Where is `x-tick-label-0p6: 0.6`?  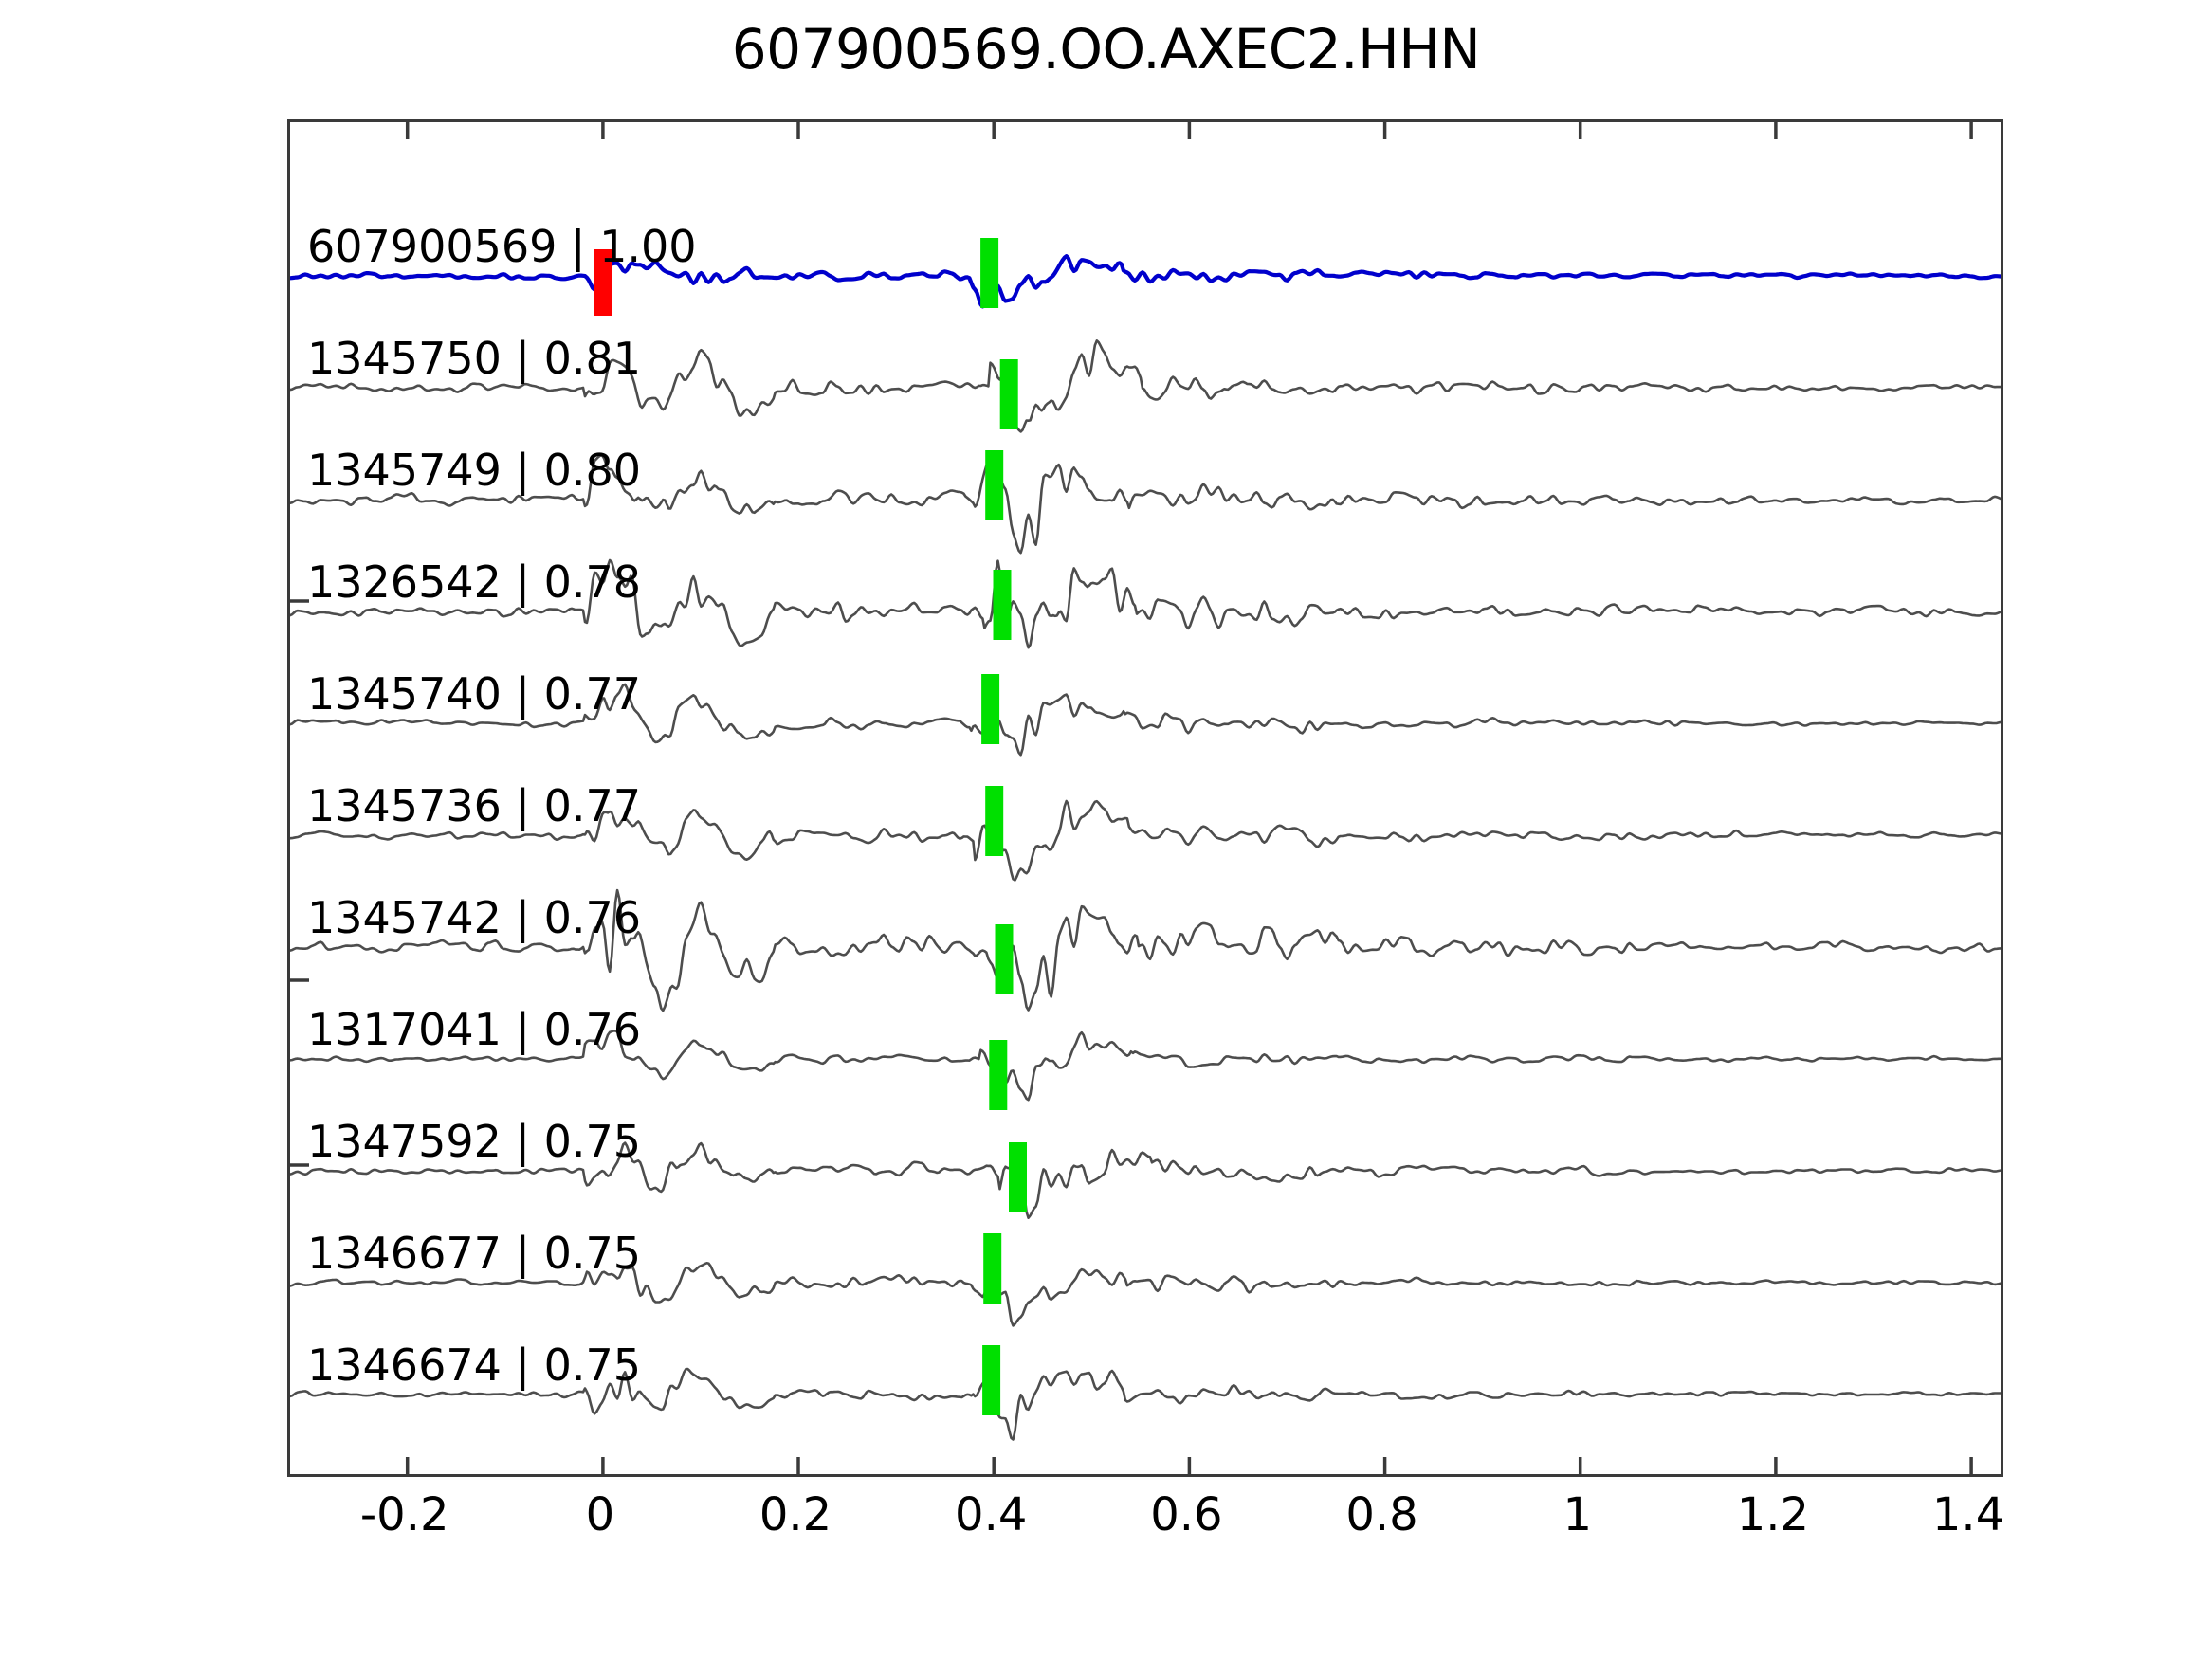
x-tick-label-0p6: 0.6 is located at coordinates (1186, 1514).